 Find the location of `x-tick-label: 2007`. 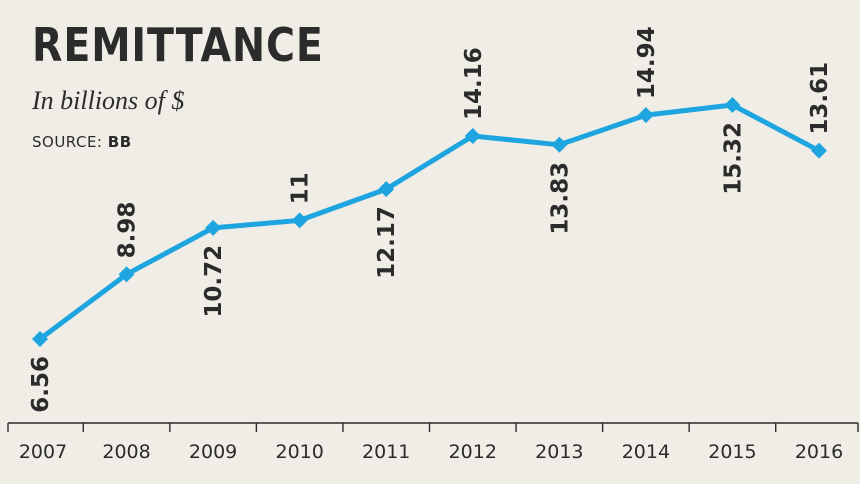

x-tick-label: 2007 is located at coordinates (43, 452).